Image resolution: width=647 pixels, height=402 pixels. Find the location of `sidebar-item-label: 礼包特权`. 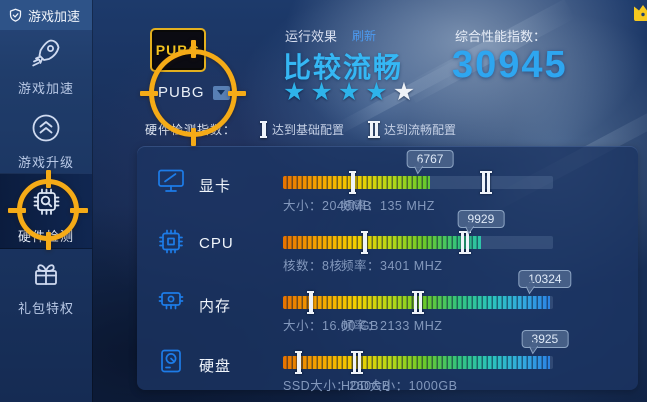

sidebar-item-label: 礼包特权 is located at coordinates (45, 308).